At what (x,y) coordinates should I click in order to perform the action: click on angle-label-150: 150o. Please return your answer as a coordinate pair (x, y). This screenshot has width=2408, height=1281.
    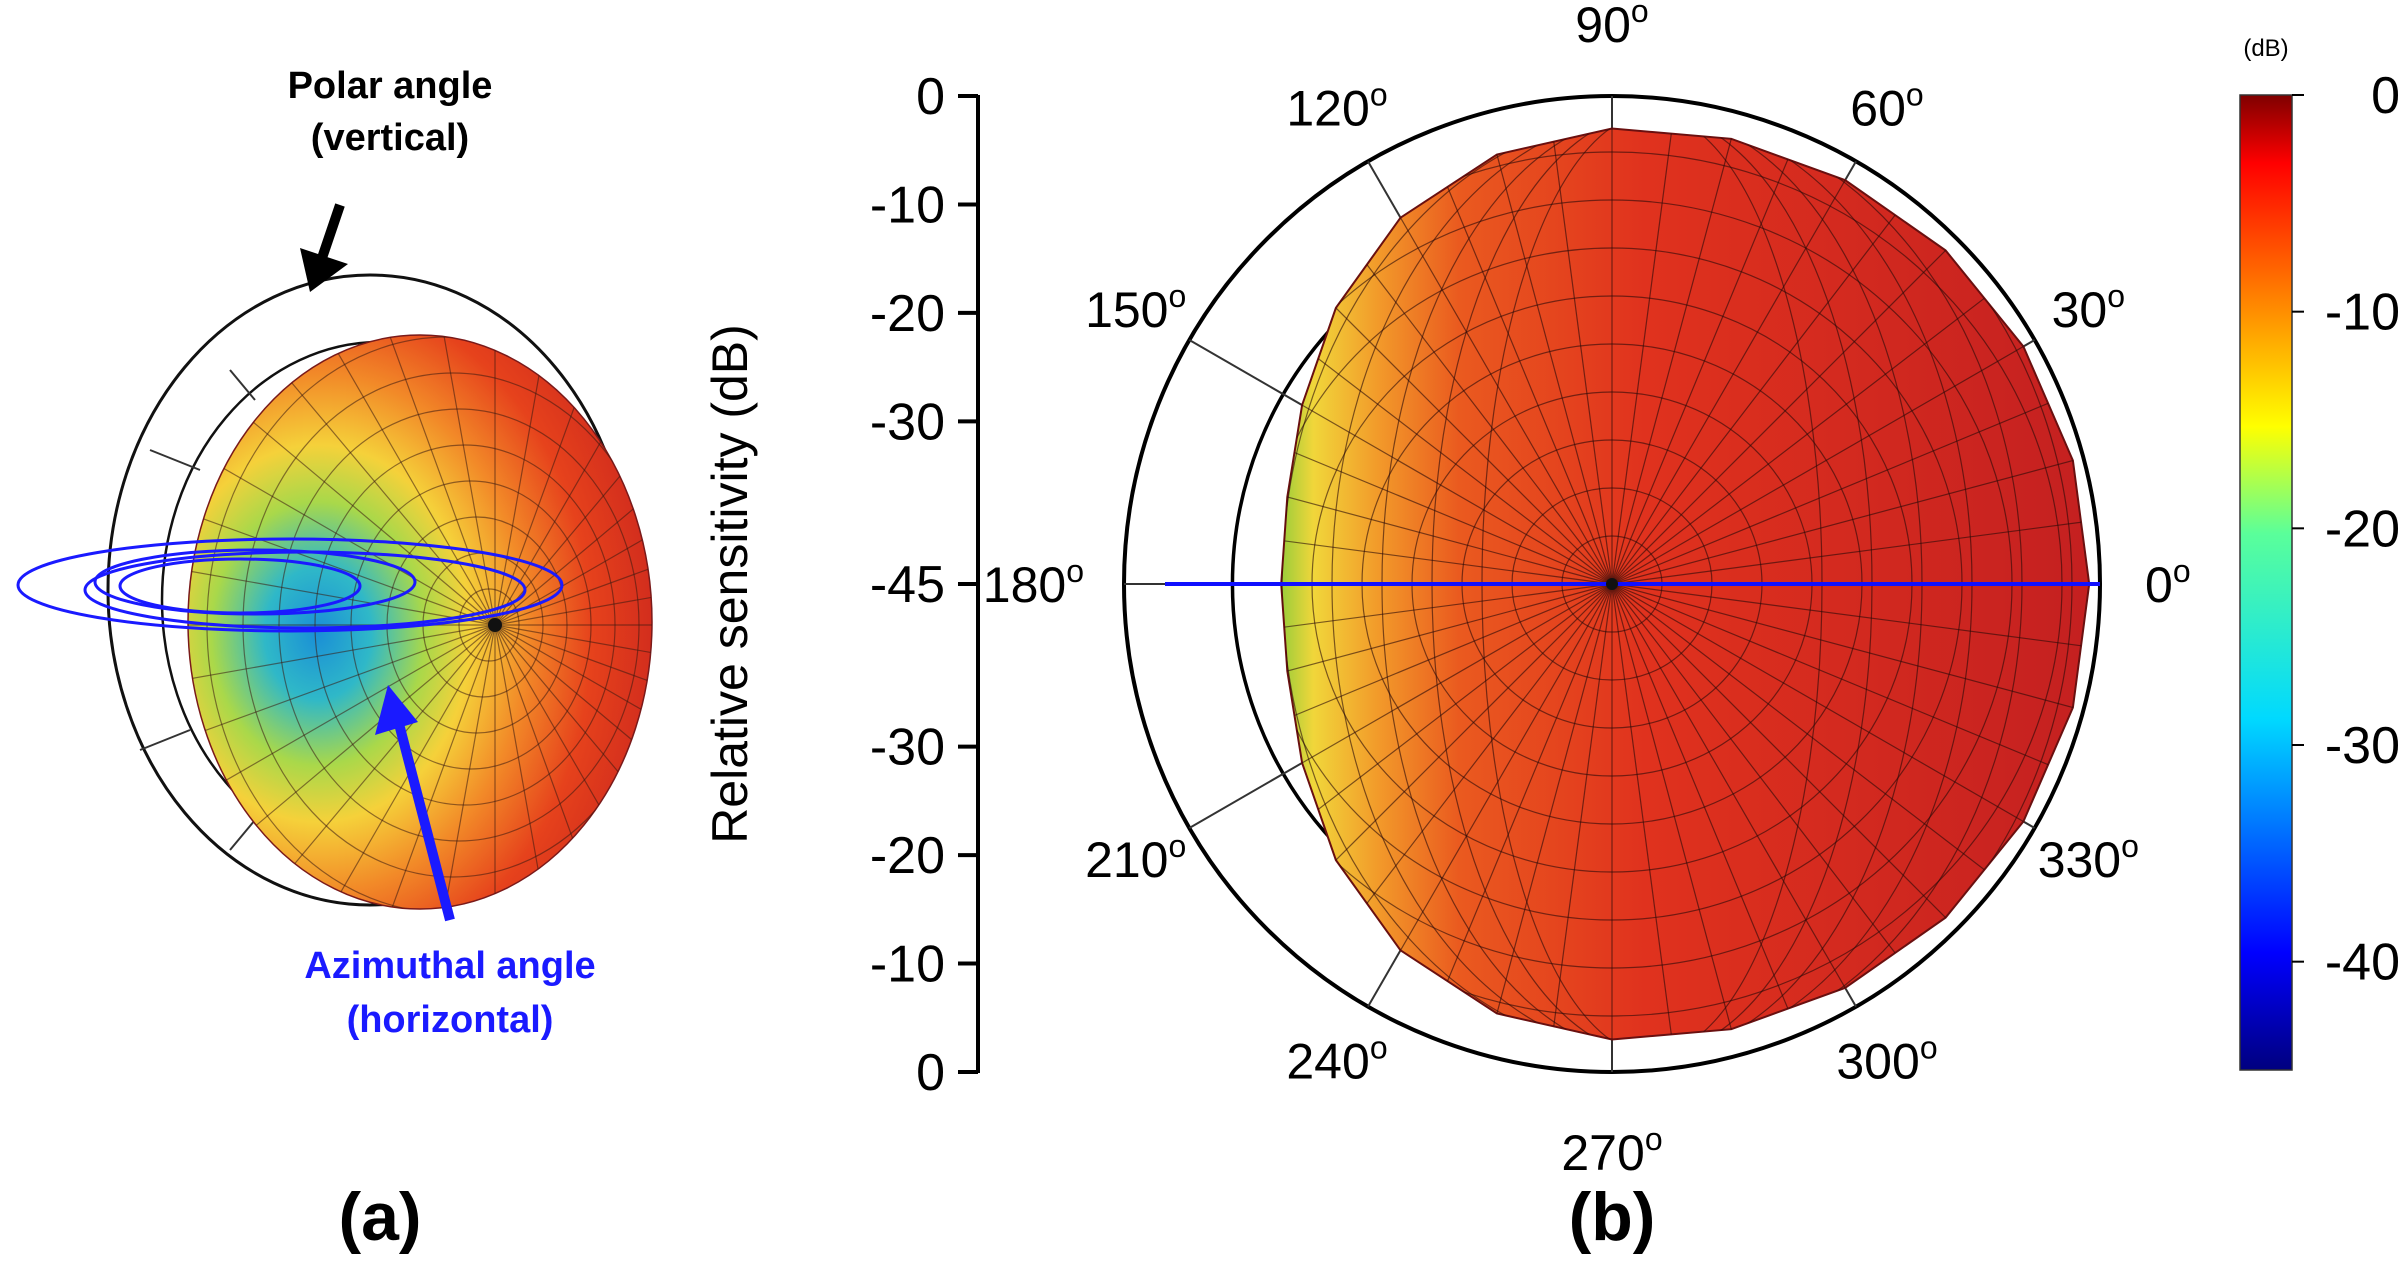
    Looking at the image, I should click on (1135, 308).